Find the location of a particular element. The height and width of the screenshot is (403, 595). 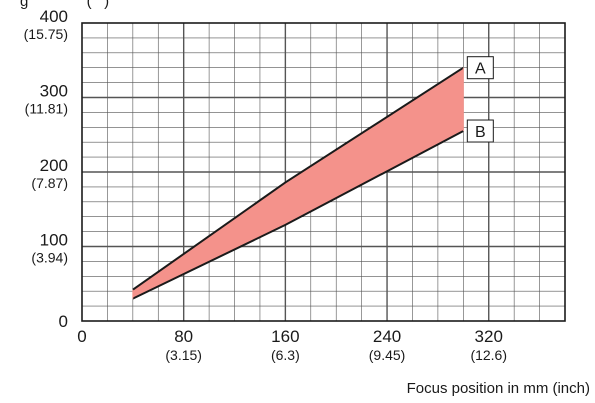

x-tick-label: 160 is located at coordinates (285, 336).